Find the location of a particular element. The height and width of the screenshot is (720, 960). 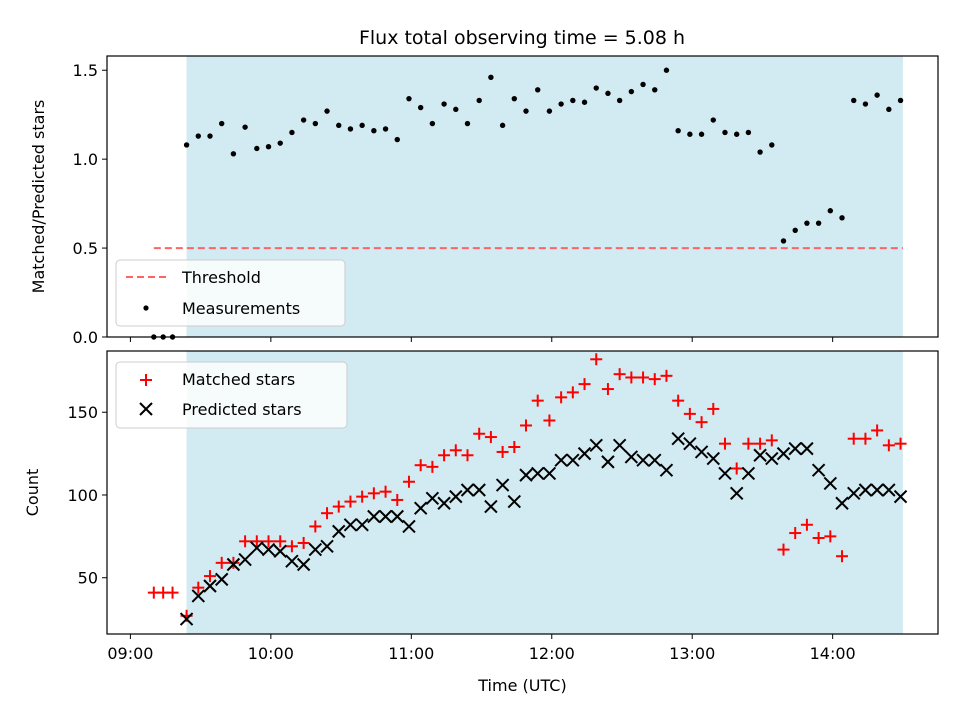

ratio-x-axis is located at coordinates (481, 339).